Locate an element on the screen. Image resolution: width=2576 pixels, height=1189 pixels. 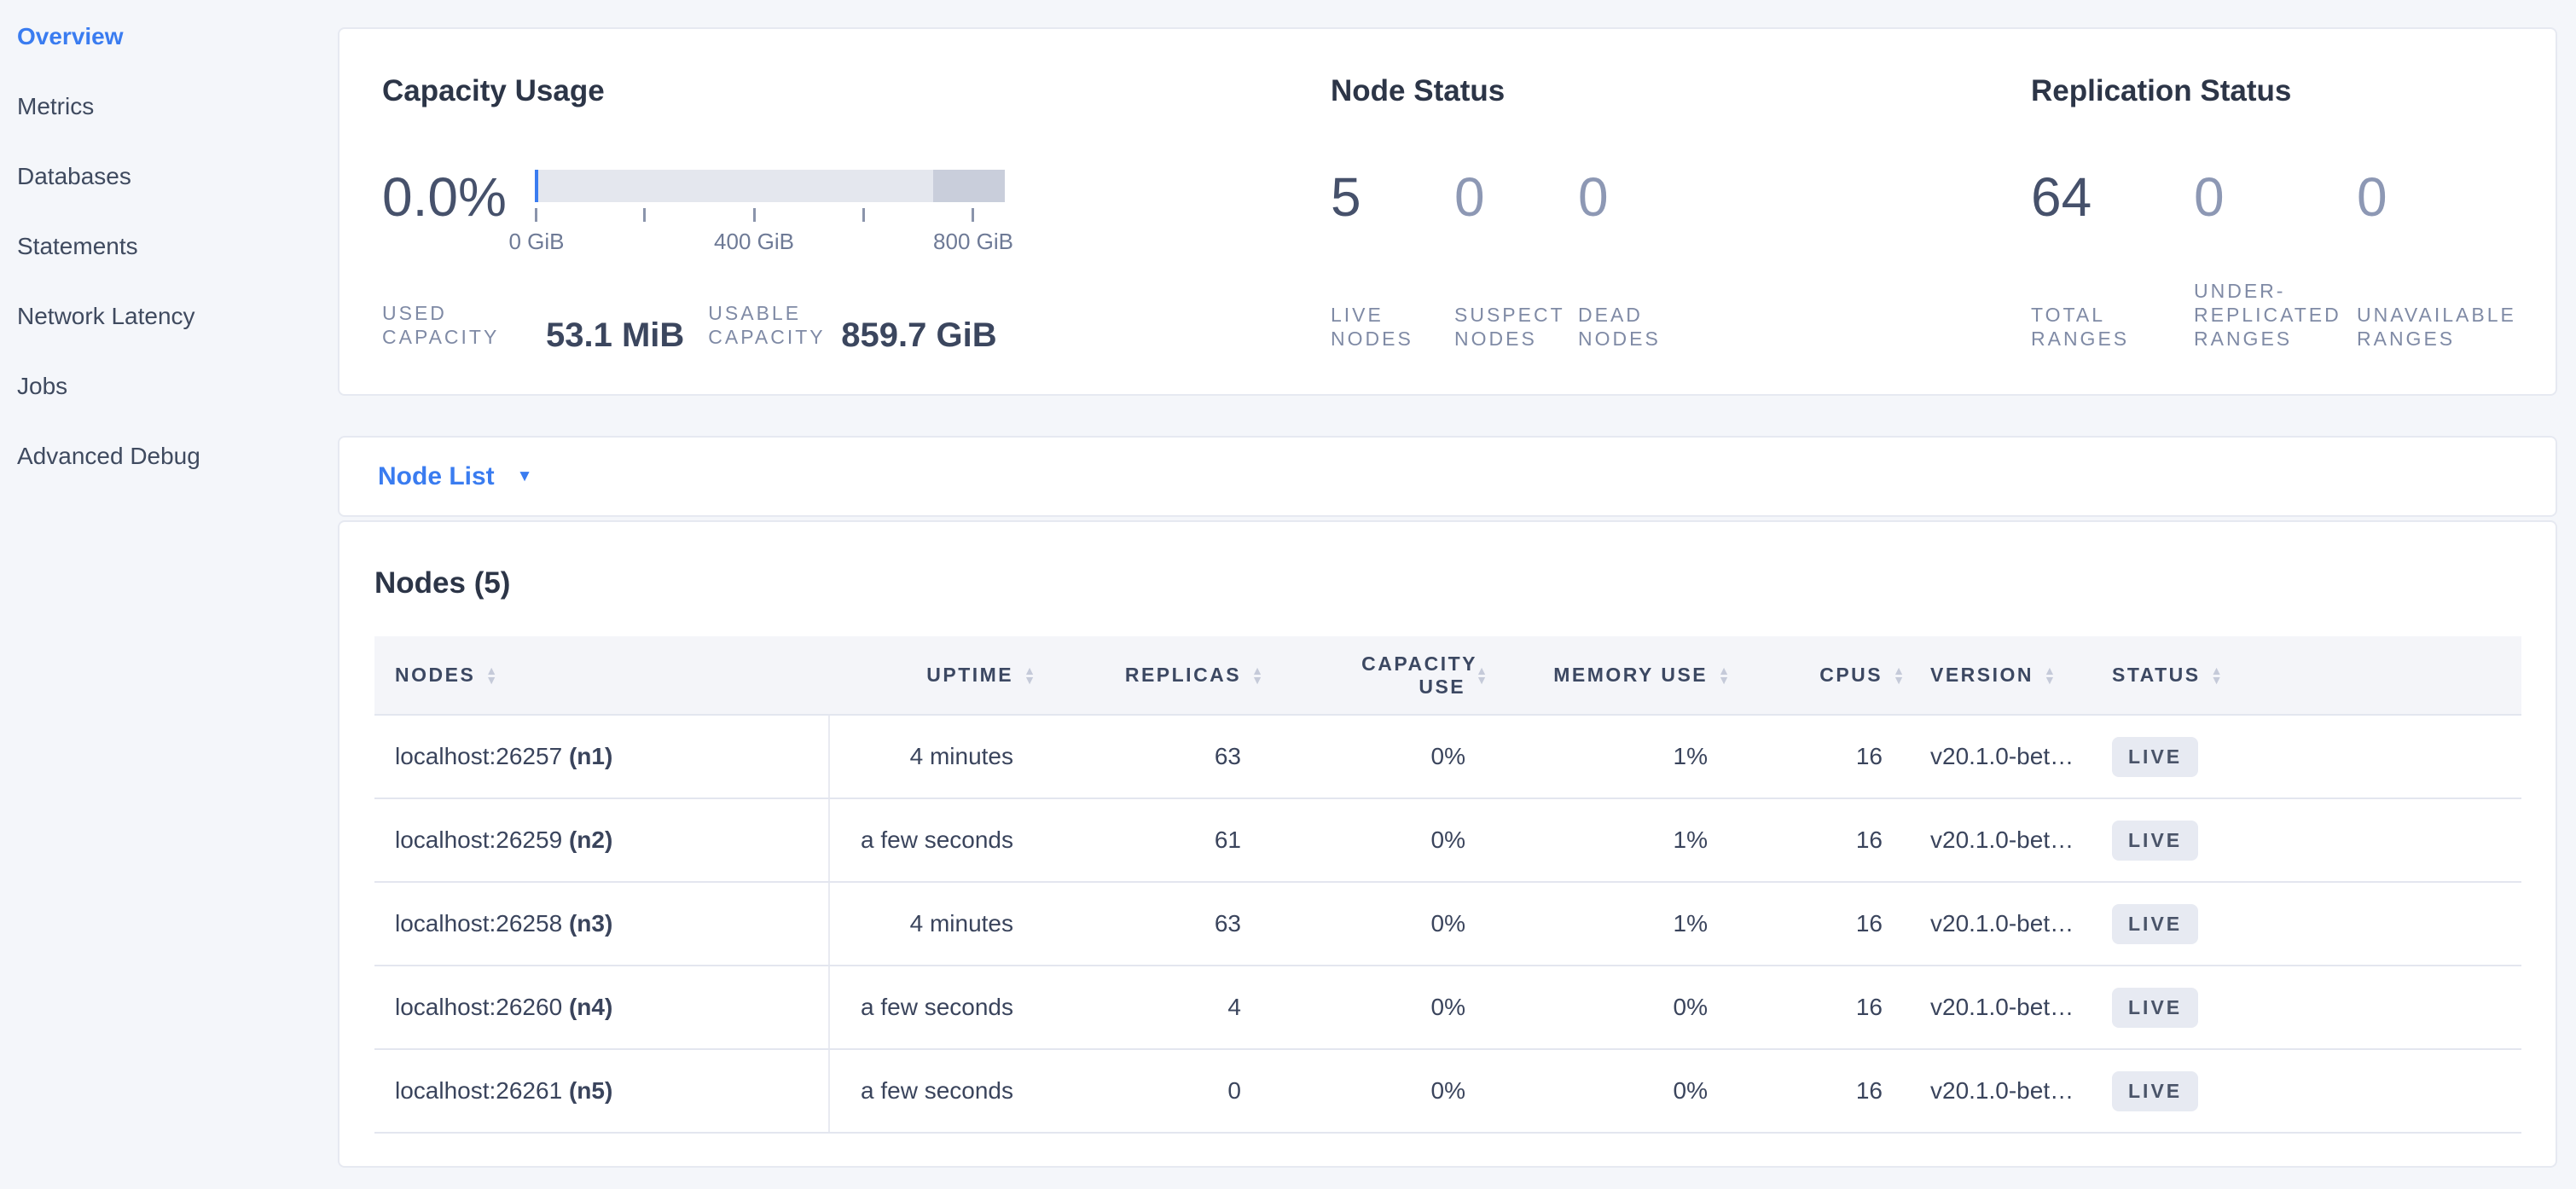
node-list-dropdown: Node List ▼ is located at coordinates (1447, 476).